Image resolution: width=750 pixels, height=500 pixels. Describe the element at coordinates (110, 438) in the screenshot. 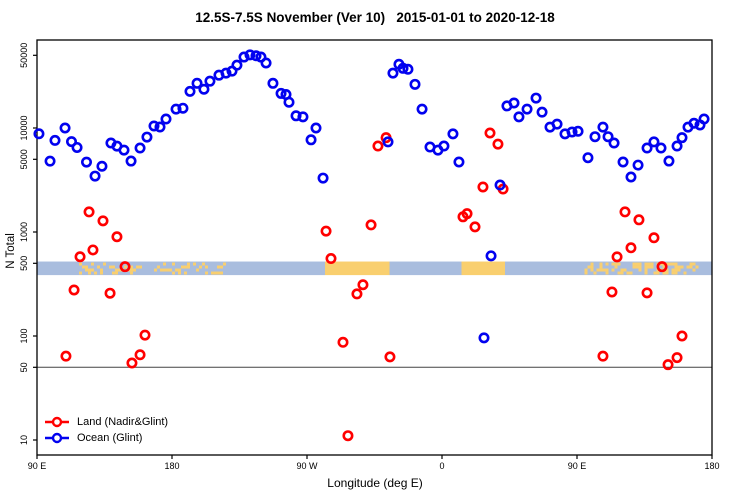

I see `legend-label-ocean: Ocean (Glint)` at that location.